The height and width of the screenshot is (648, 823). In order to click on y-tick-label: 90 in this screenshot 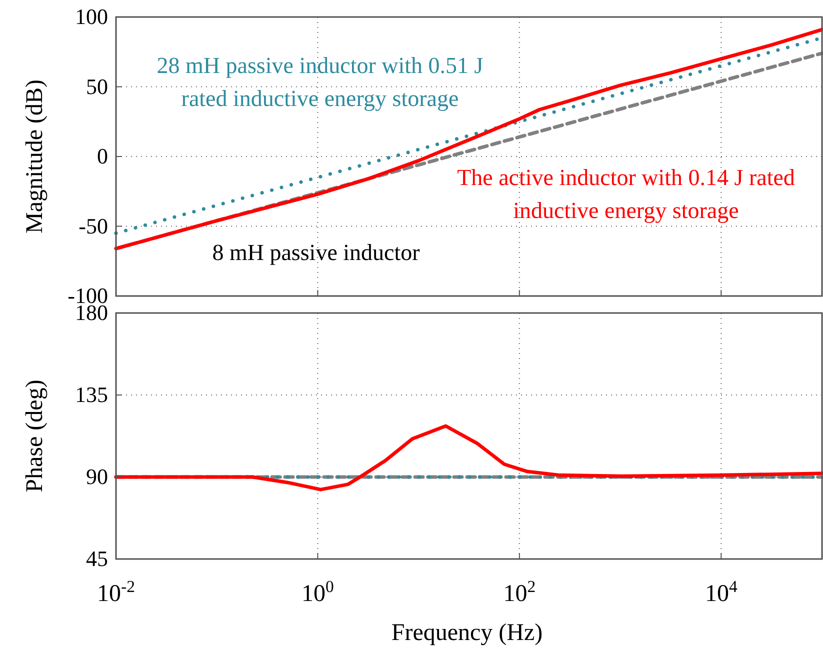, I will do `click(97, 476)`.